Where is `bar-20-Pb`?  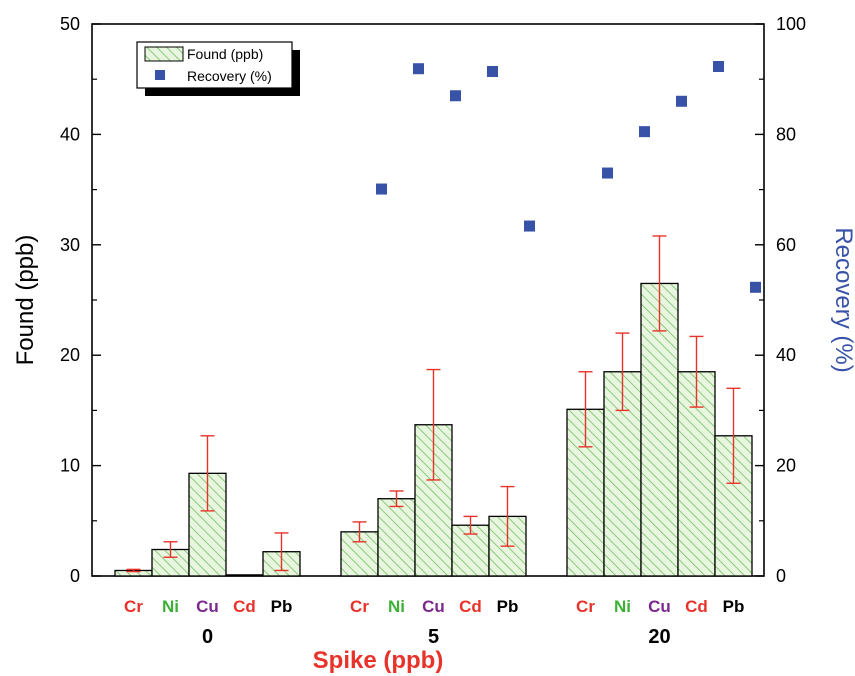
bar-20-Pb is located at coordinates (733, 506).